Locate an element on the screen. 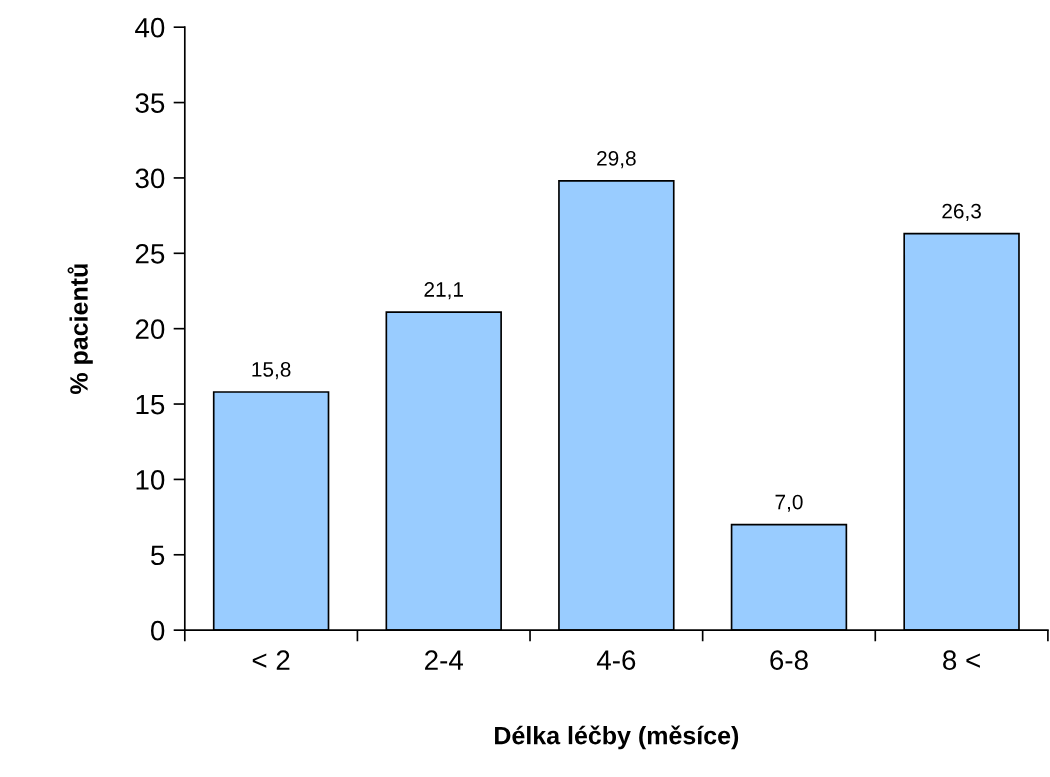 The width and height of the screenshot is (1050, 777). y-tick-label: 0 is located at coordinates (157, 630).